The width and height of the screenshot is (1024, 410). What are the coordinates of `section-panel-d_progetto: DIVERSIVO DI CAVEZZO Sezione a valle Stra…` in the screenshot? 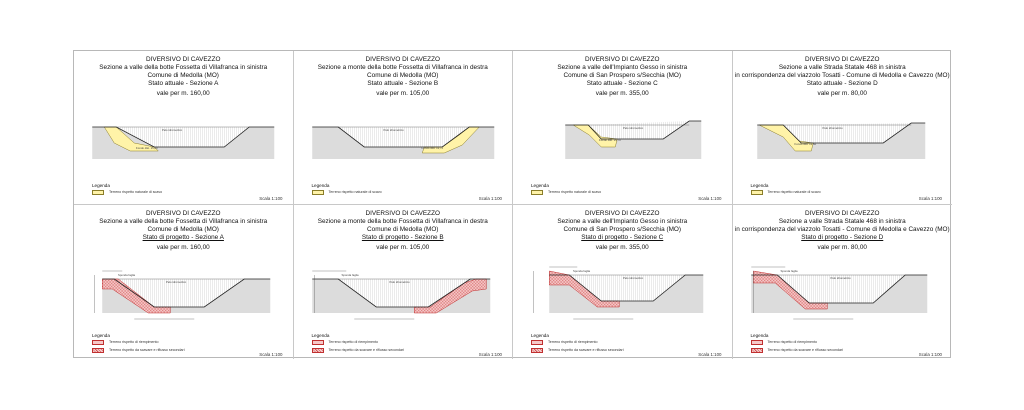 It's located at (843, 282).